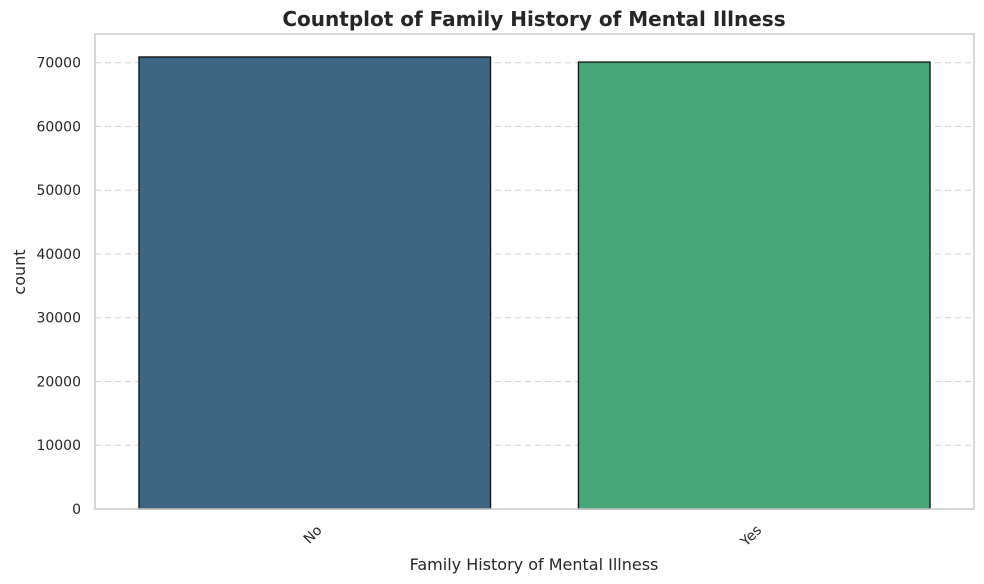  I want to click on y-tick-label: 70000, so click(58, 64).